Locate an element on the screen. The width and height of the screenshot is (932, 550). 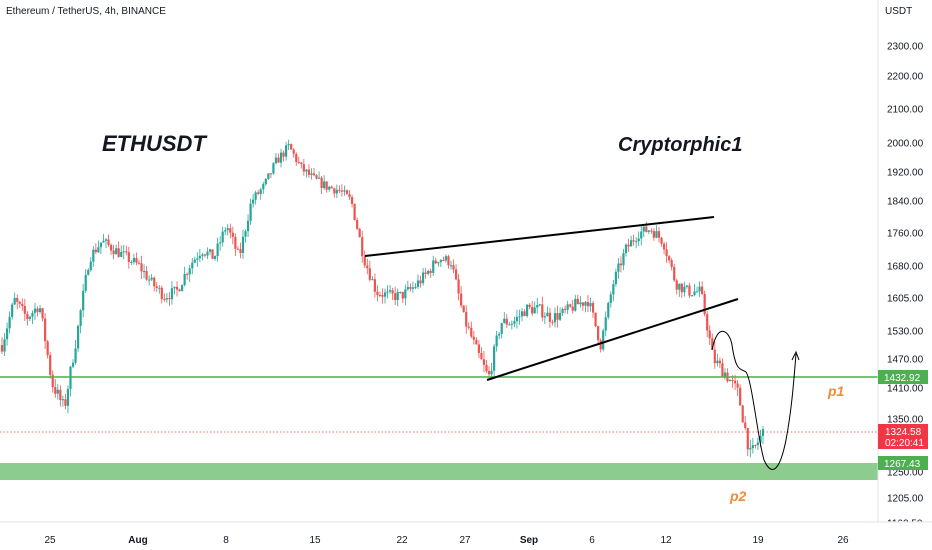
current-price-tag is located at coordinates (903, 436).